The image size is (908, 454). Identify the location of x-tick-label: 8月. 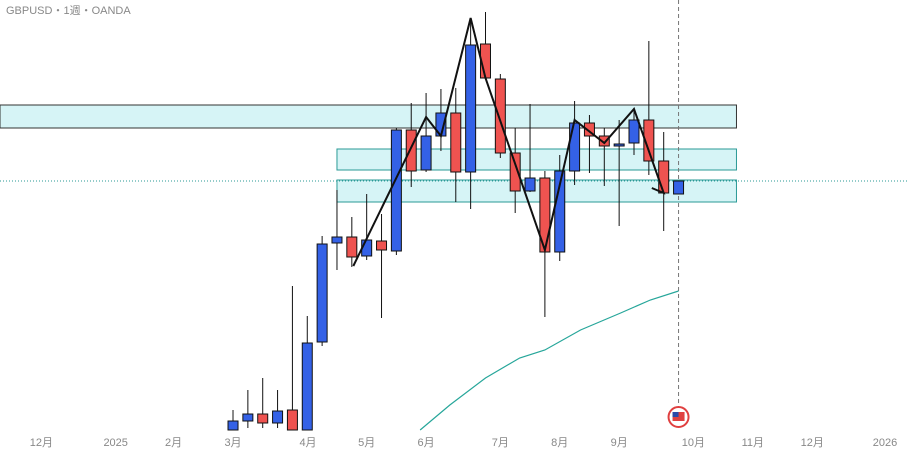
(559, 443).